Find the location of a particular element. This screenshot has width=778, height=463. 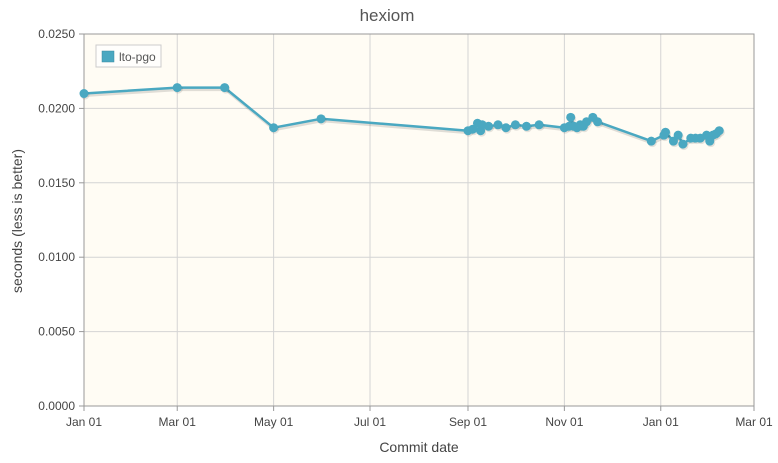

x-tick-label: Jul 01 is located at coordinates (370, 422).